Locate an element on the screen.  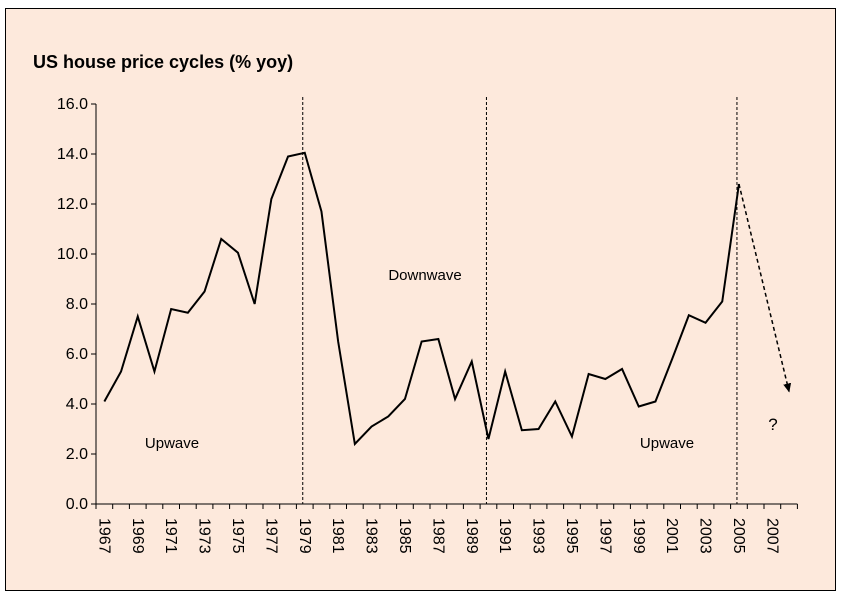
projection-arrow is located at coordinates (765, 288).